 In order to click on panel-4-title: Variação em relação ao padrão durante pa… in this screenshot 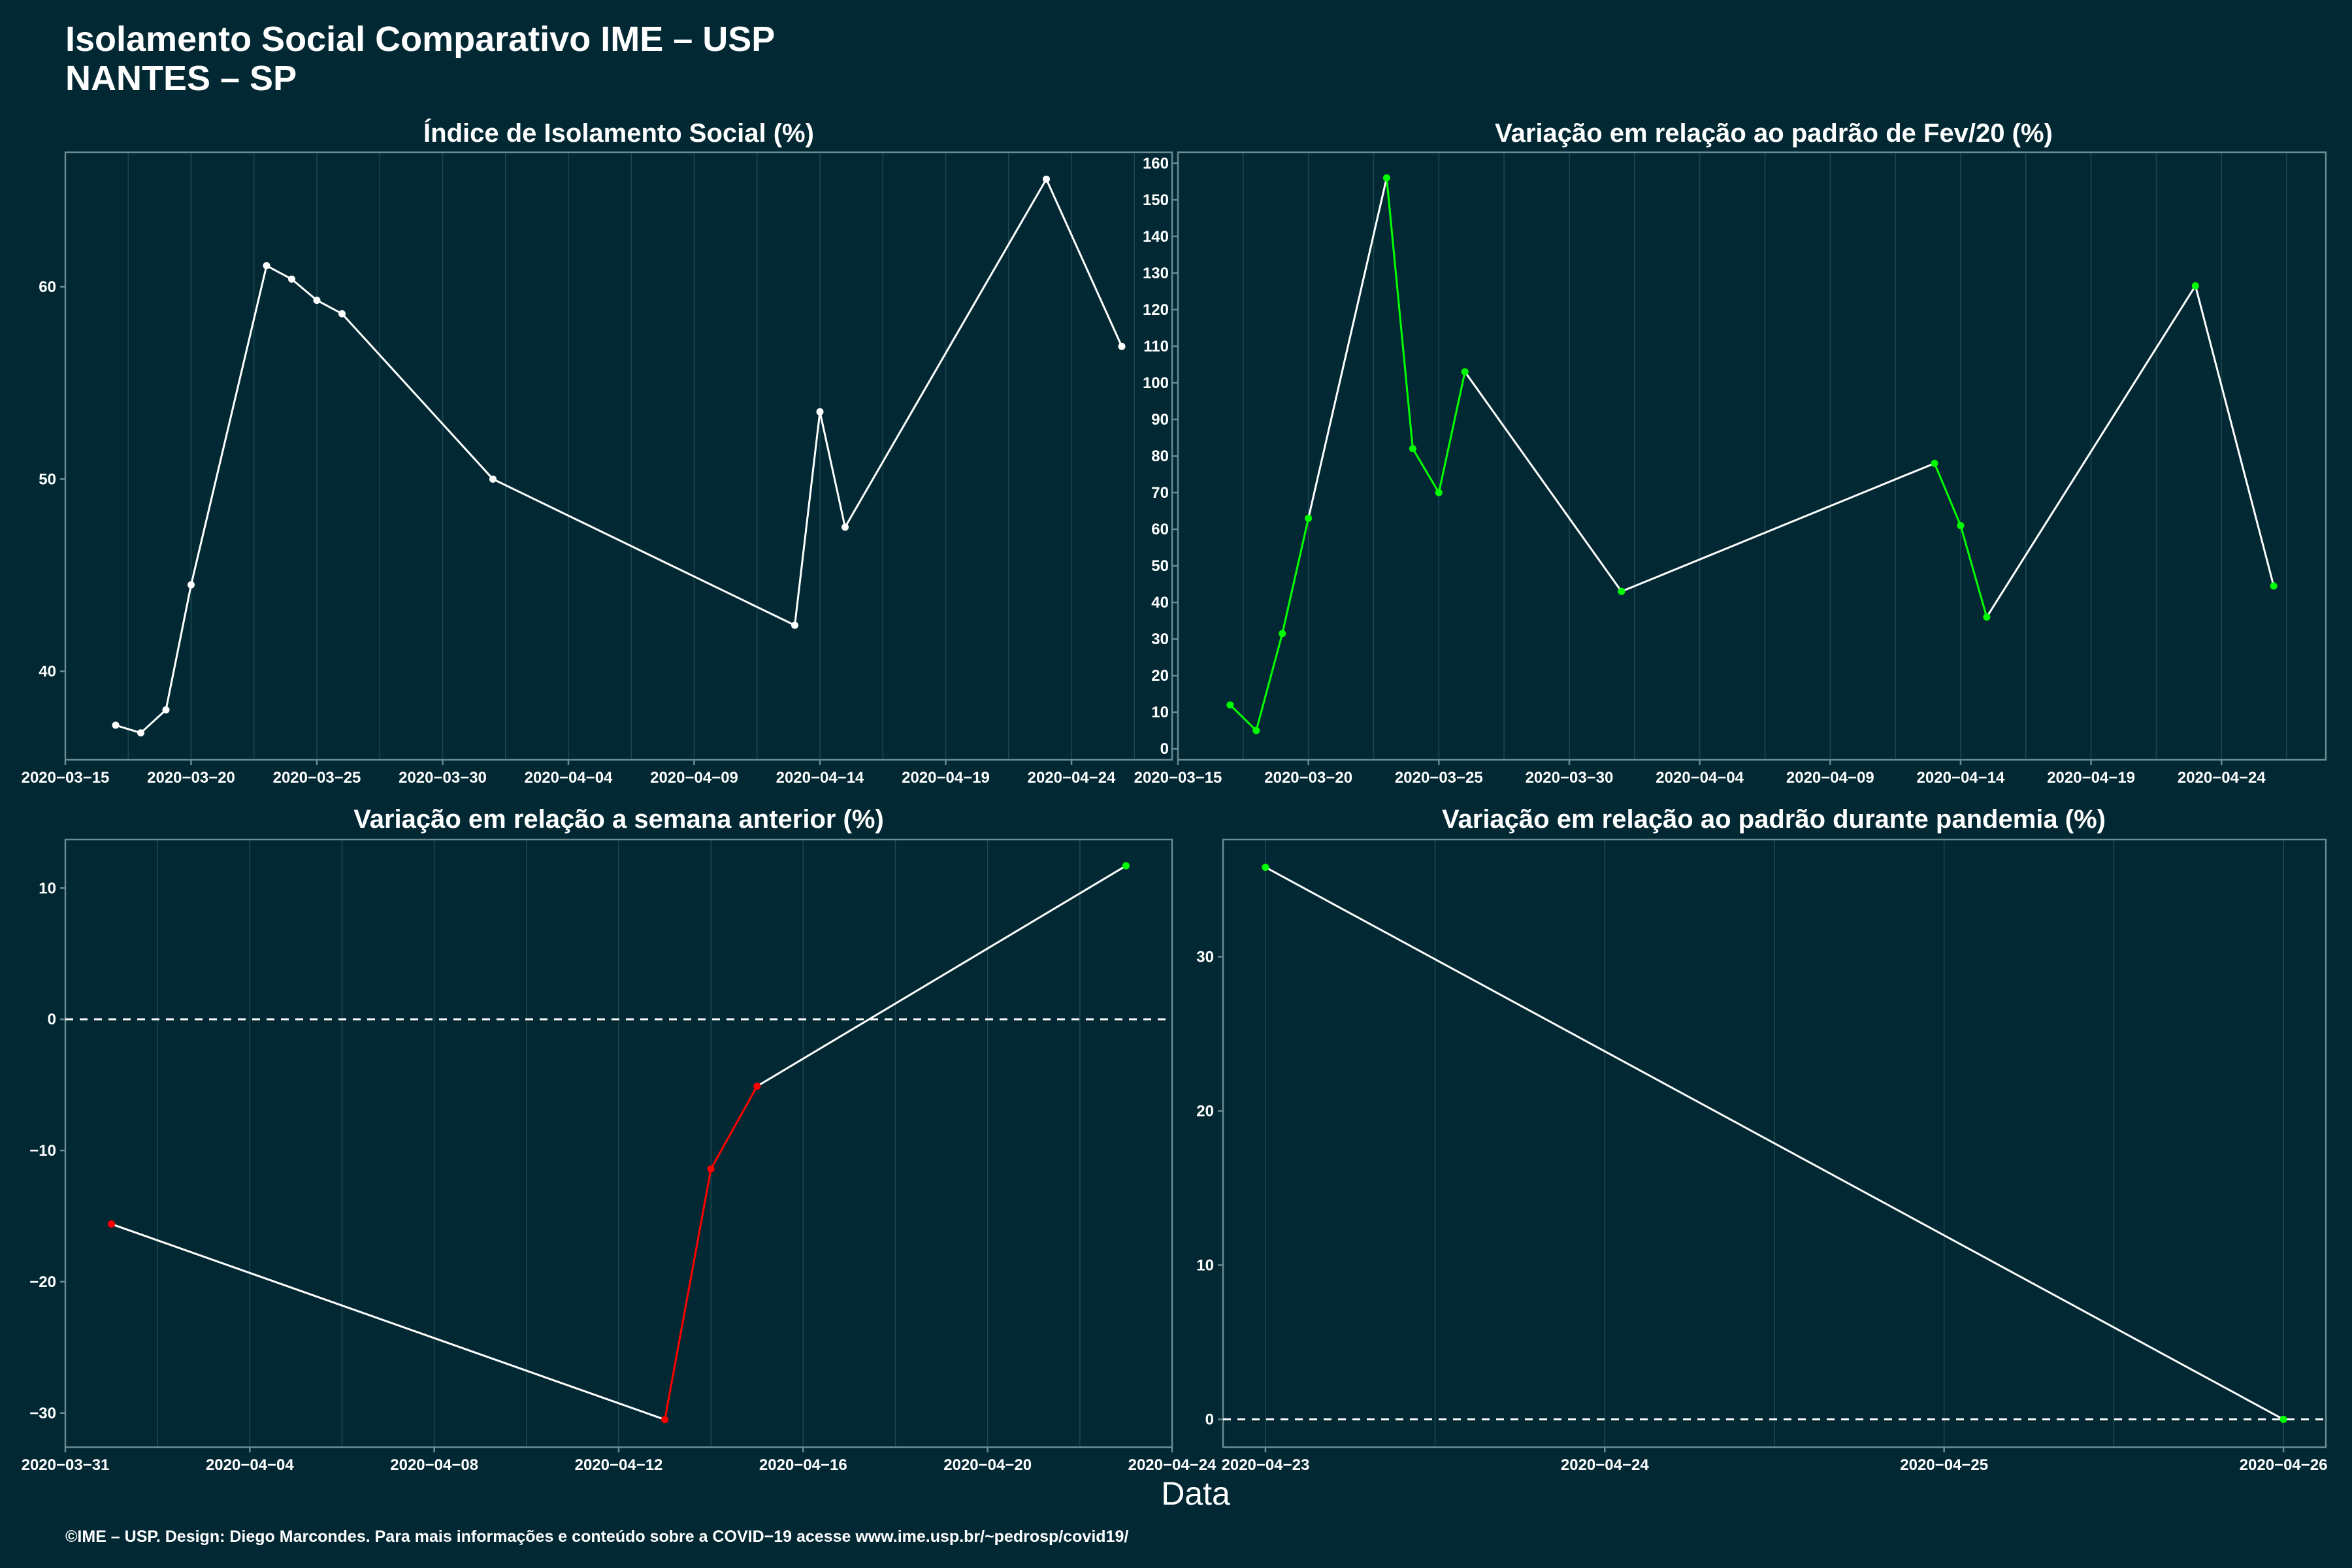, I will do `click(1774, 819)`.